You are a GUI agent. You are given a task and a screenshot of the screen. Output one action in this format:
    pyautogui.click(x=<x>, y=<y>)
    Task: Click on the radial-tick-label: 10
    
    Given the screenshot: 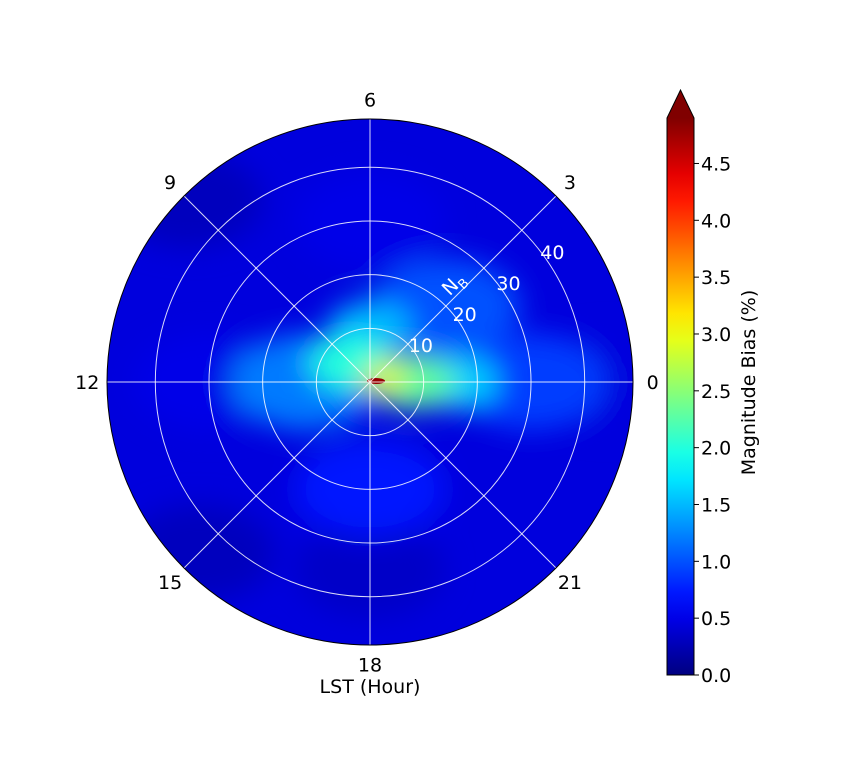 What is the action you would take?
    pyautogui.click(x=421, y=346)
    